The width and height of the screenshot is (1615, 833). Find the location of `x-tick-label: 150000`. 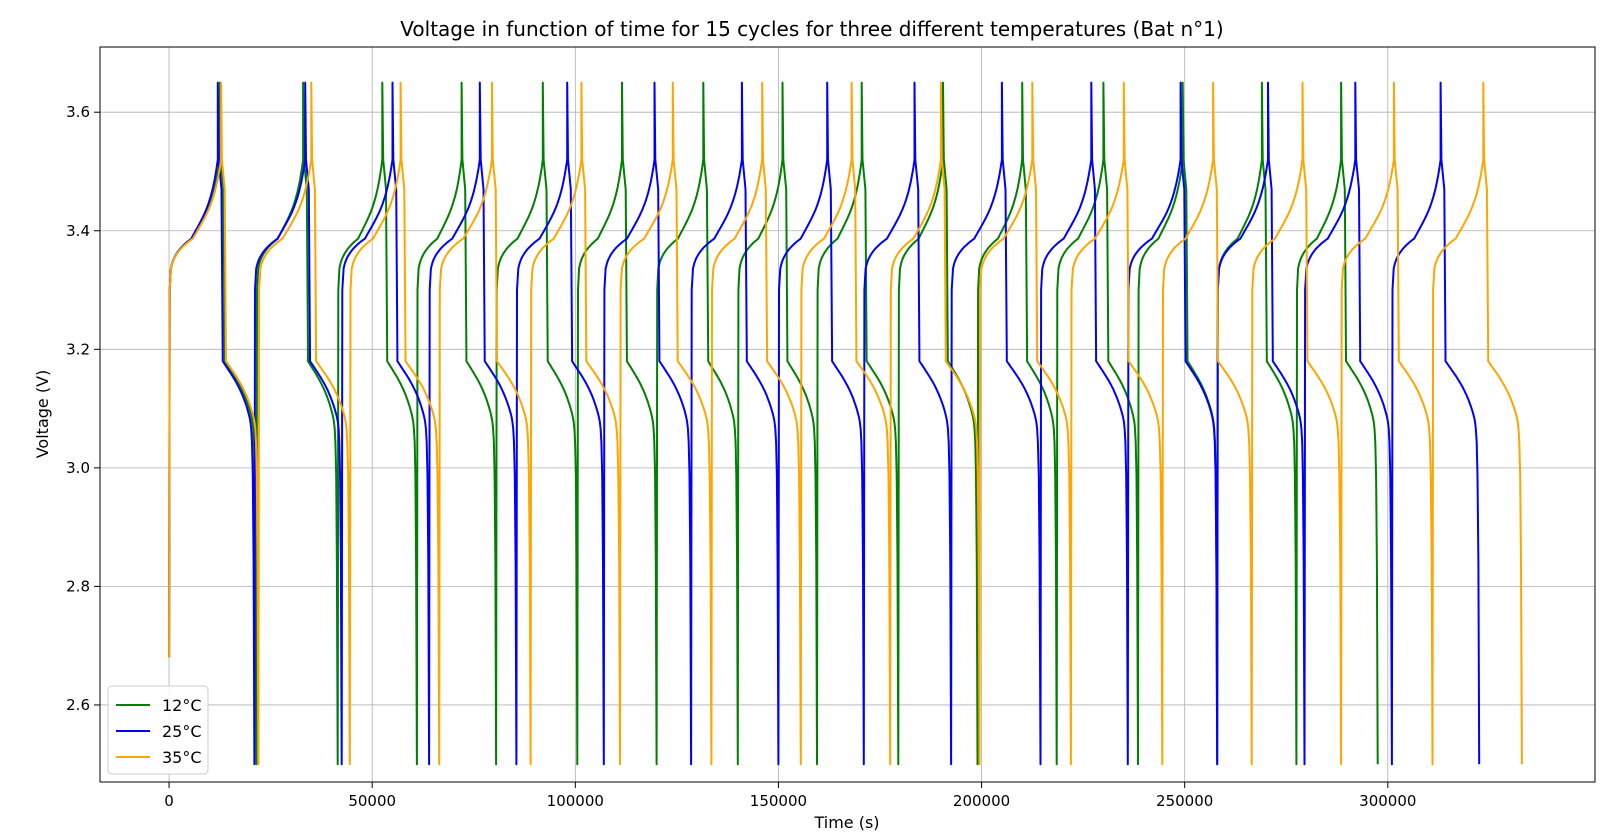

x-tick-label: 150000 is located at coordinates (778, 801).